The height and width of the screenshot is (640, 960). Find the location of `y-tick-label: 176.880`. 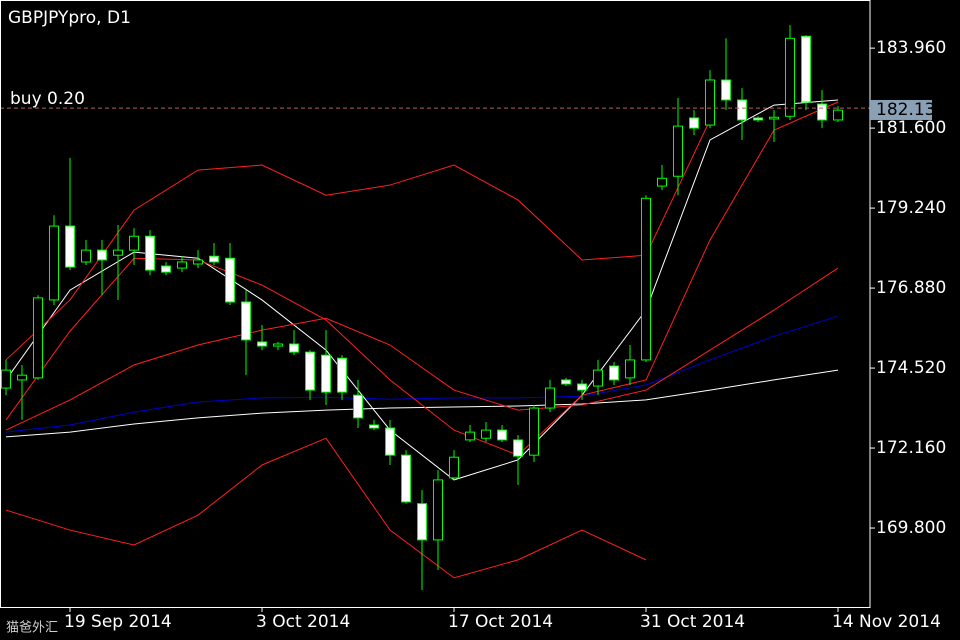

y-tick-label: 176.880 is located at coordinates (911, 288).